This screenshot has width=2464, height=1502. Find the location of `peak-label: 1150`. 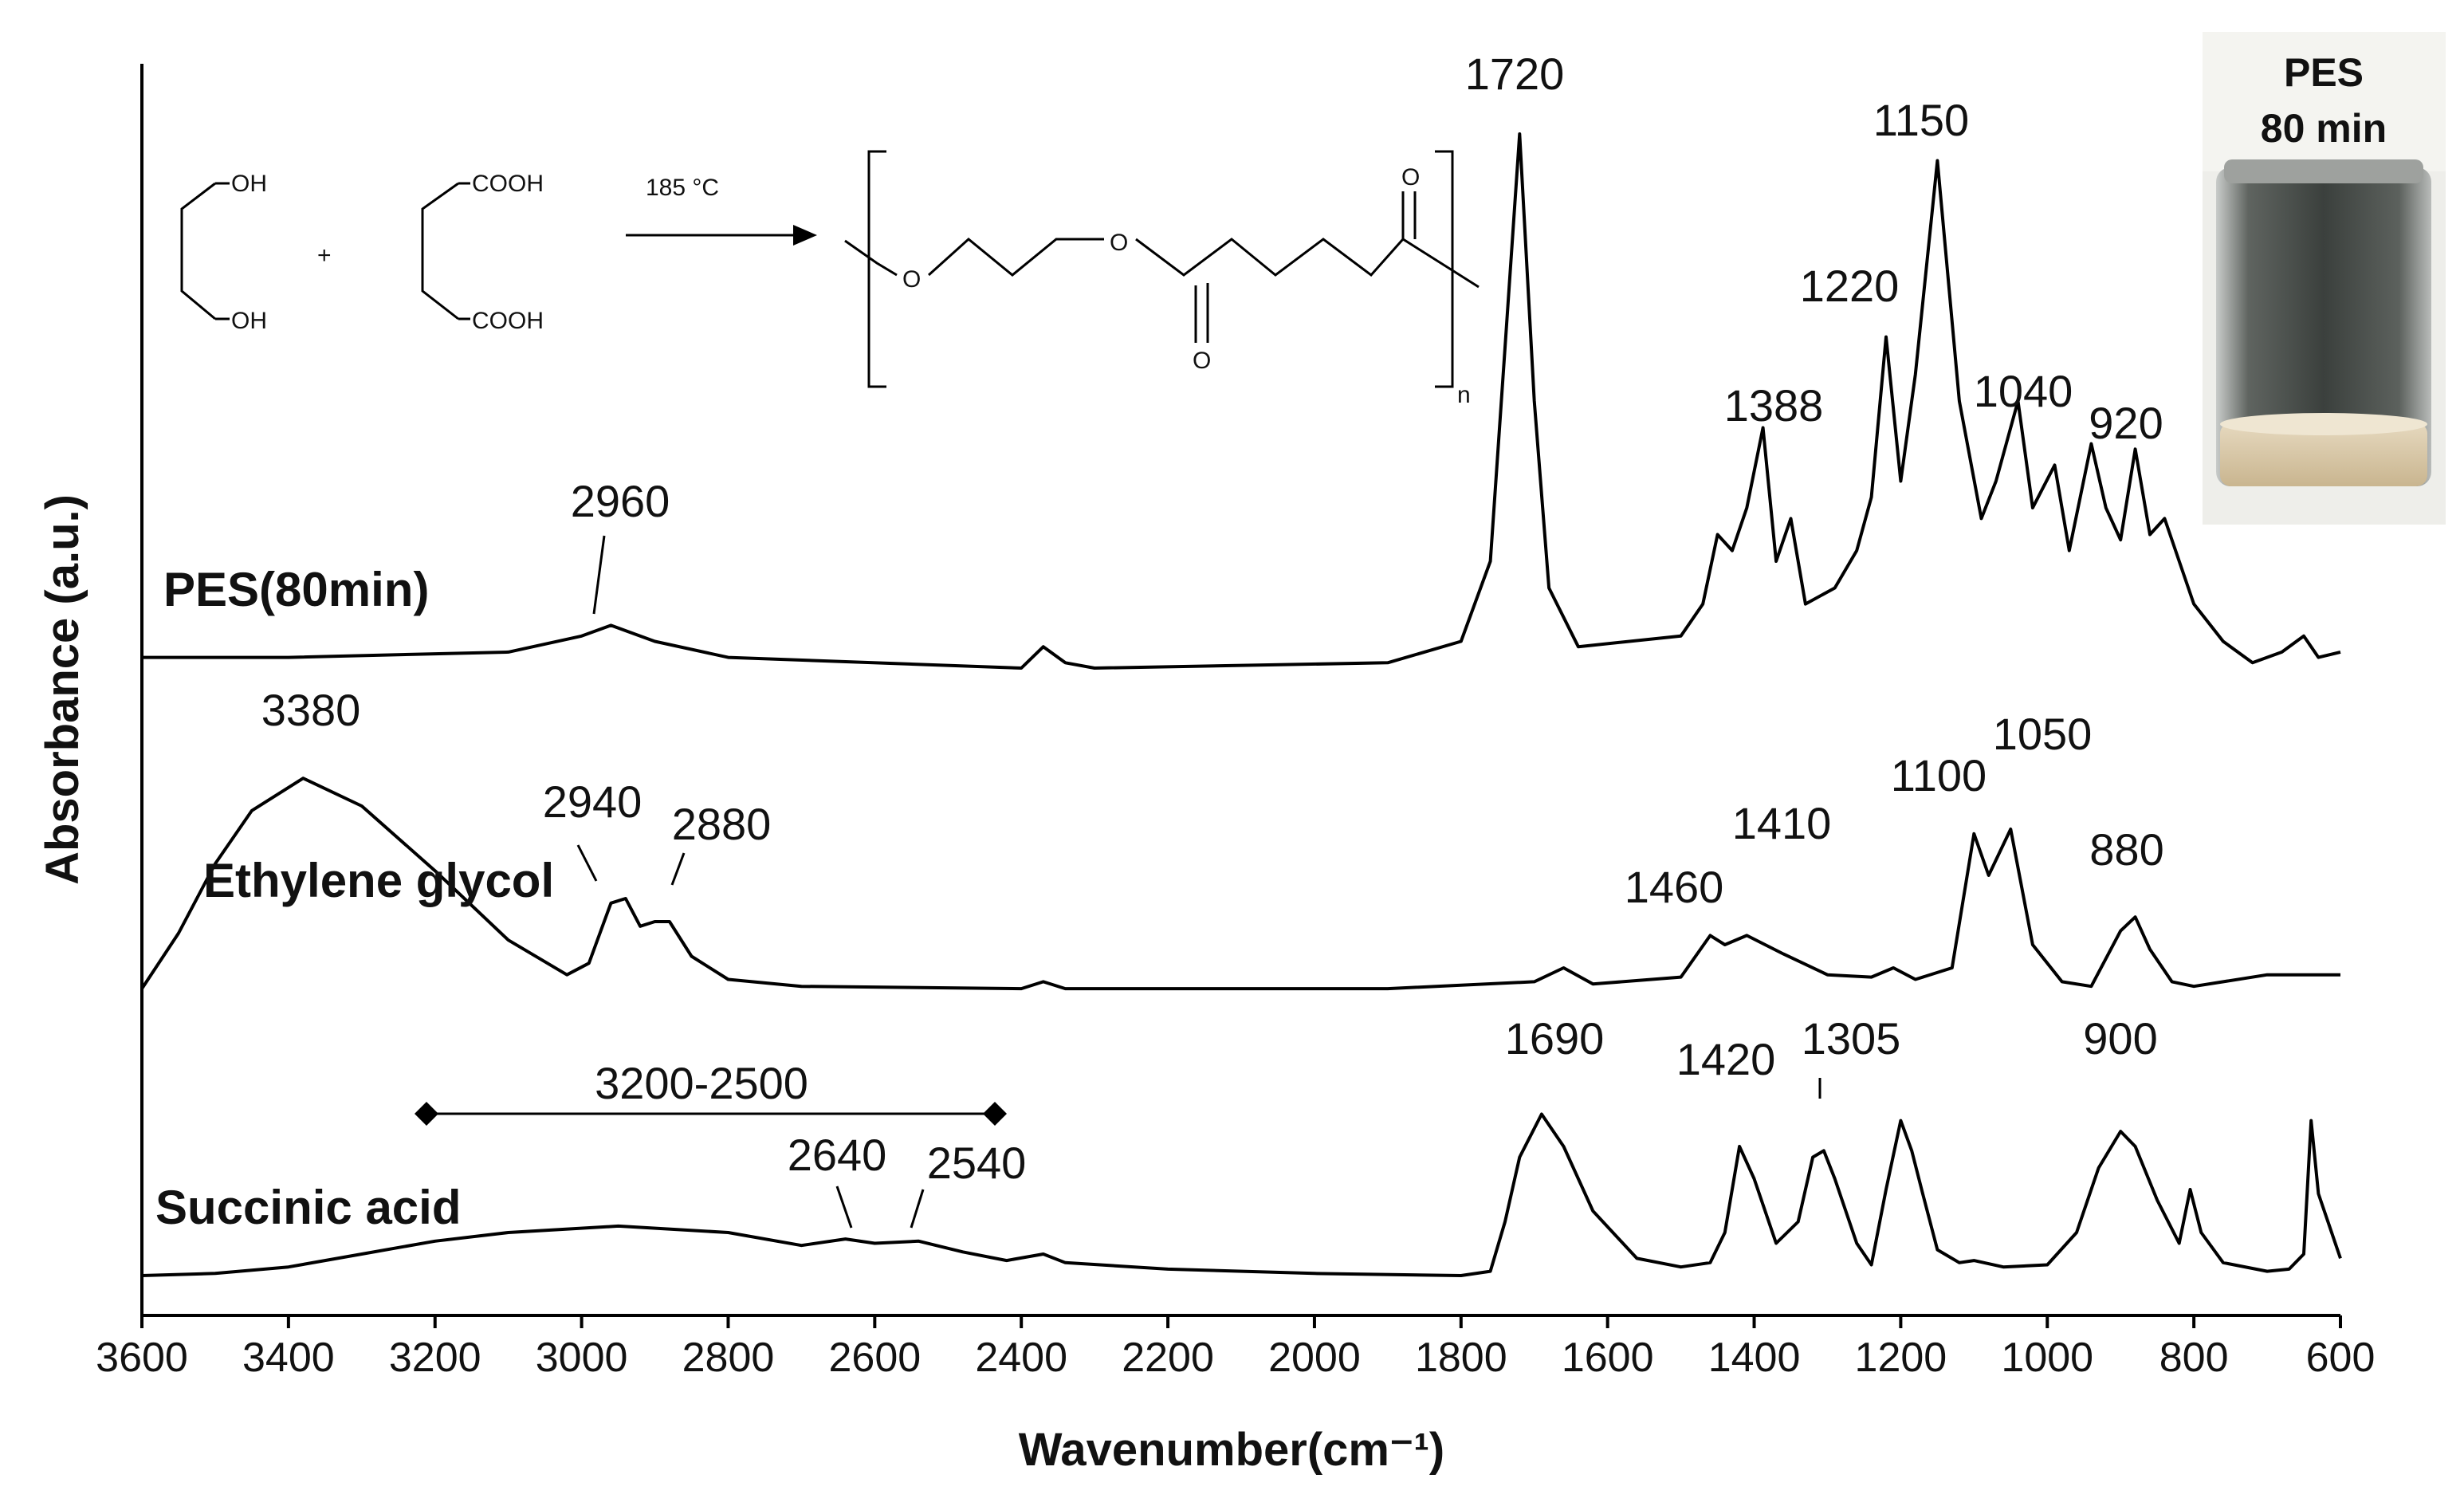

peak-label: 1150 is located at coordinates (1921, 120).